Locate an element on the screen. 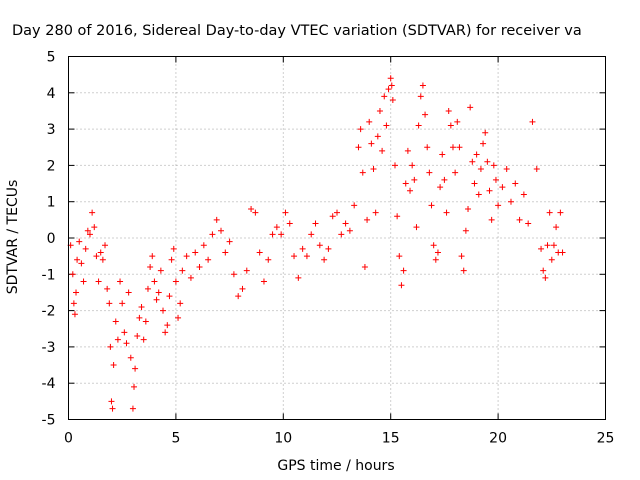 The height and width of the screenshot is (480, 640). y-tick-labels: -5 -4 -3 -2 -1 0 1 2 3 4 5 is located at coordinates (49, 239).